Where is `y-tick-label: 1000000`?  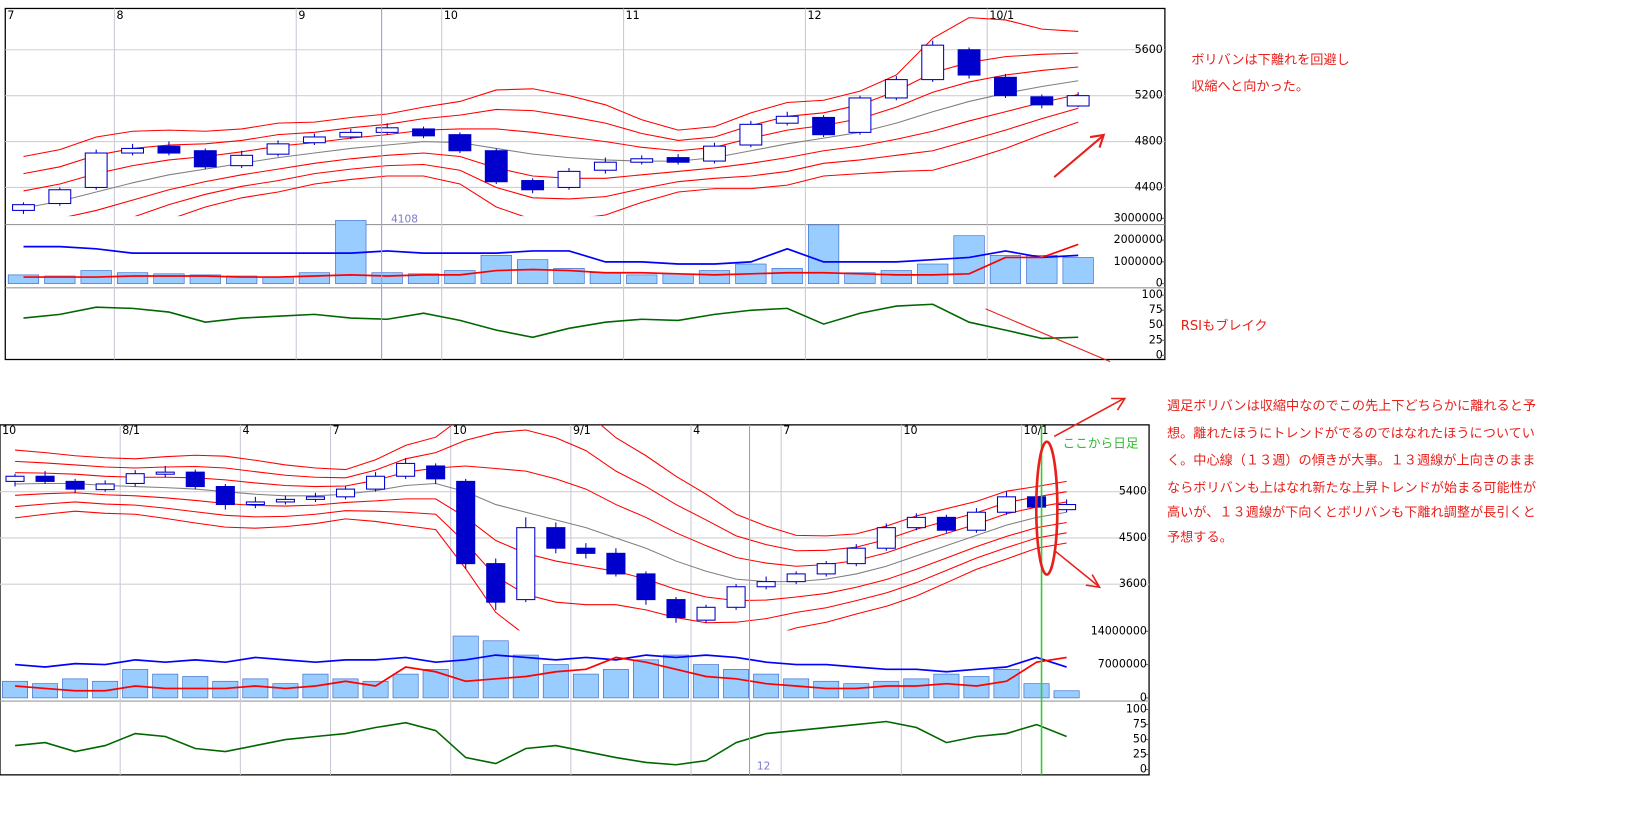
y-tick-label: 1000000 is located at coordinates (1138, 261).